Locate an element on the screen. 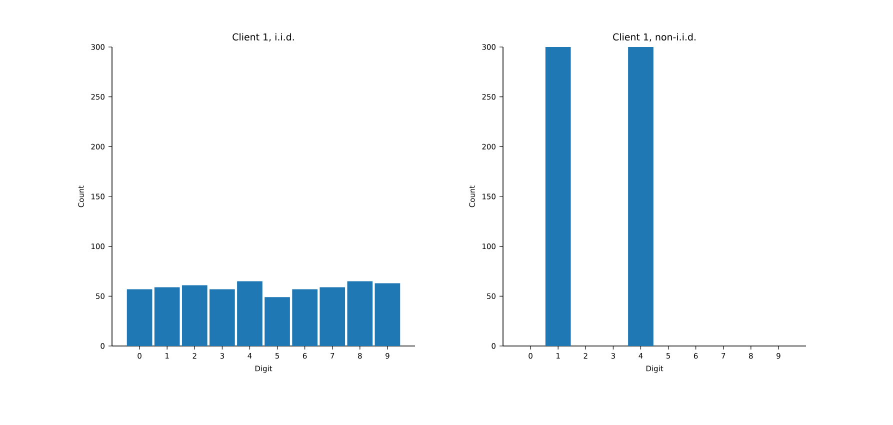  chart-title: Client 1, i.i.d. is located at coordinates (263, 37).